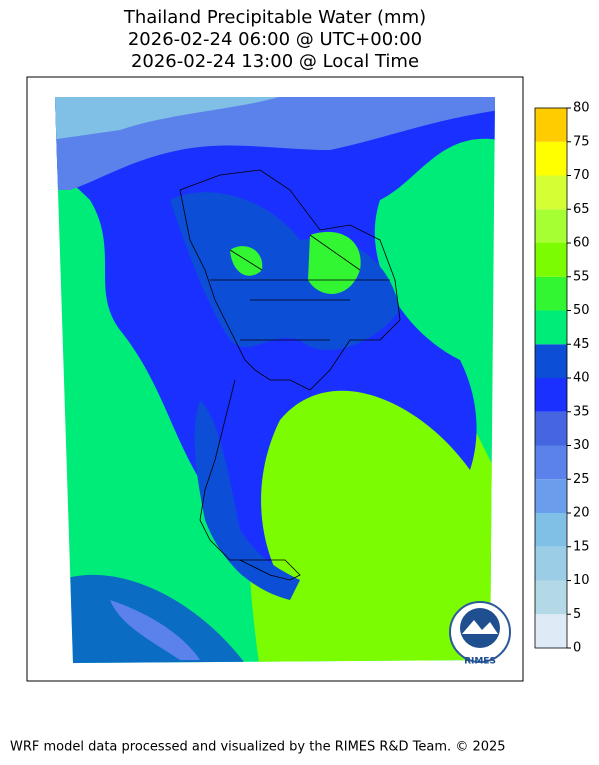 The image size is (599, 765). Describe the element at coordinates (581, 141) in the screenshot. I see `colorbar-tick-label: 75` at that location.